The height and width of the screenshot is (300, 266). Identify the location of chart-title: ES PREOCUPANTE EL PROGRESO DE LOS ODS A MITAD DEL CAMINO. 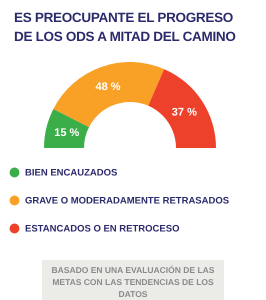
(125, 27).